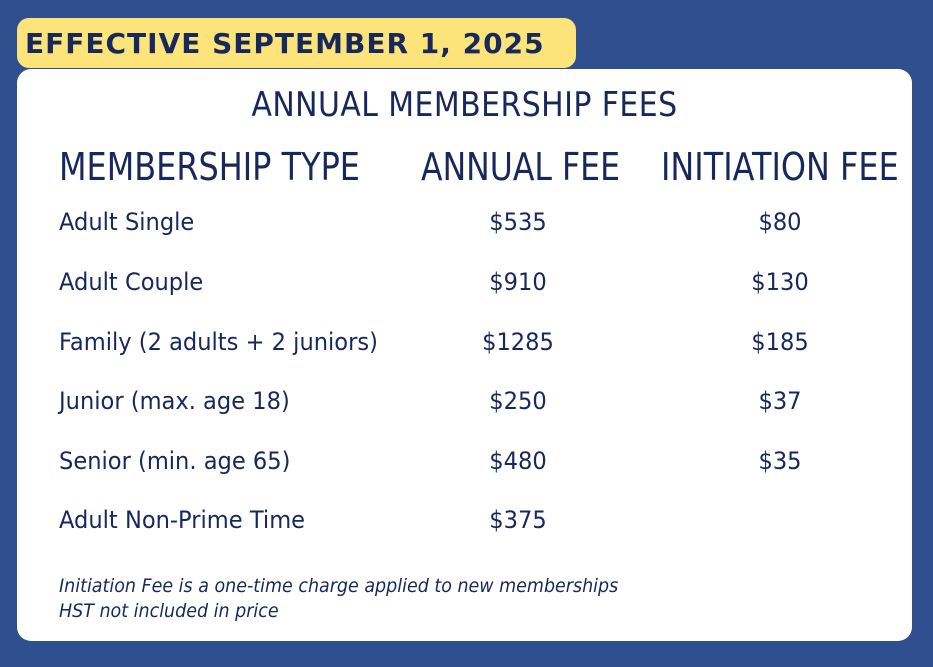 The image size is (933, 667). I want to click on column-header-membership-type: MEMBERSHIP TYPE, so click(209, 167).